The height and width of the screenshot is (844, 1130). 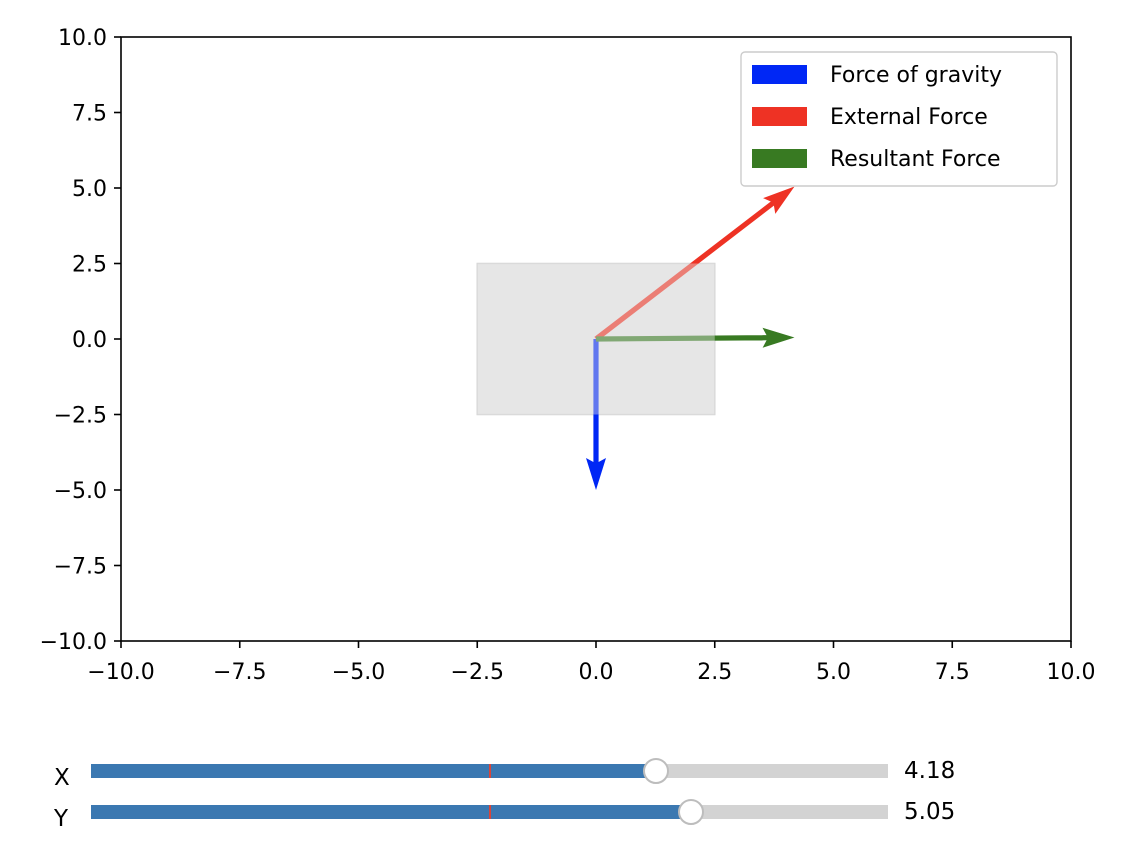 What do you see at coordinates (89, 340) in the screenshot?
I see `y-tick-label: 0.0` at bounding box center [89, 340].